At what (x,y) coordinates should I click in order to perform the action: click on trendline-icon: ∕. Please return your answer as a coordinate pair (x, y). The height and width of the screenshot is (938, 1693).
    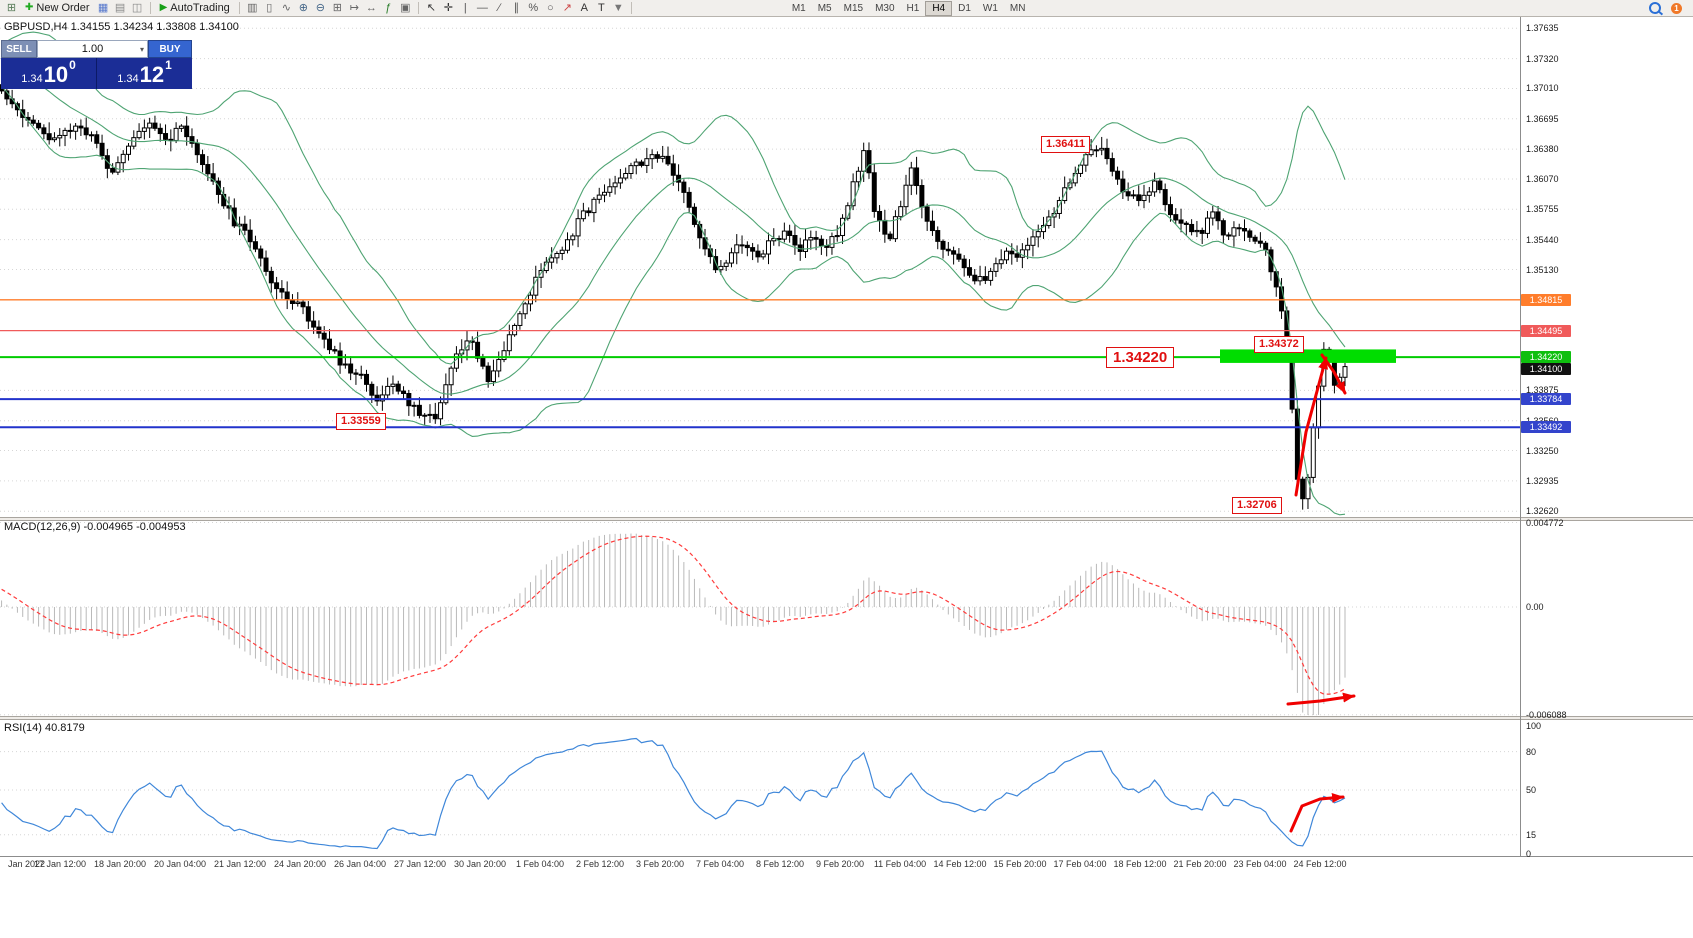
    Looking at the image, I should click on (499, 8).